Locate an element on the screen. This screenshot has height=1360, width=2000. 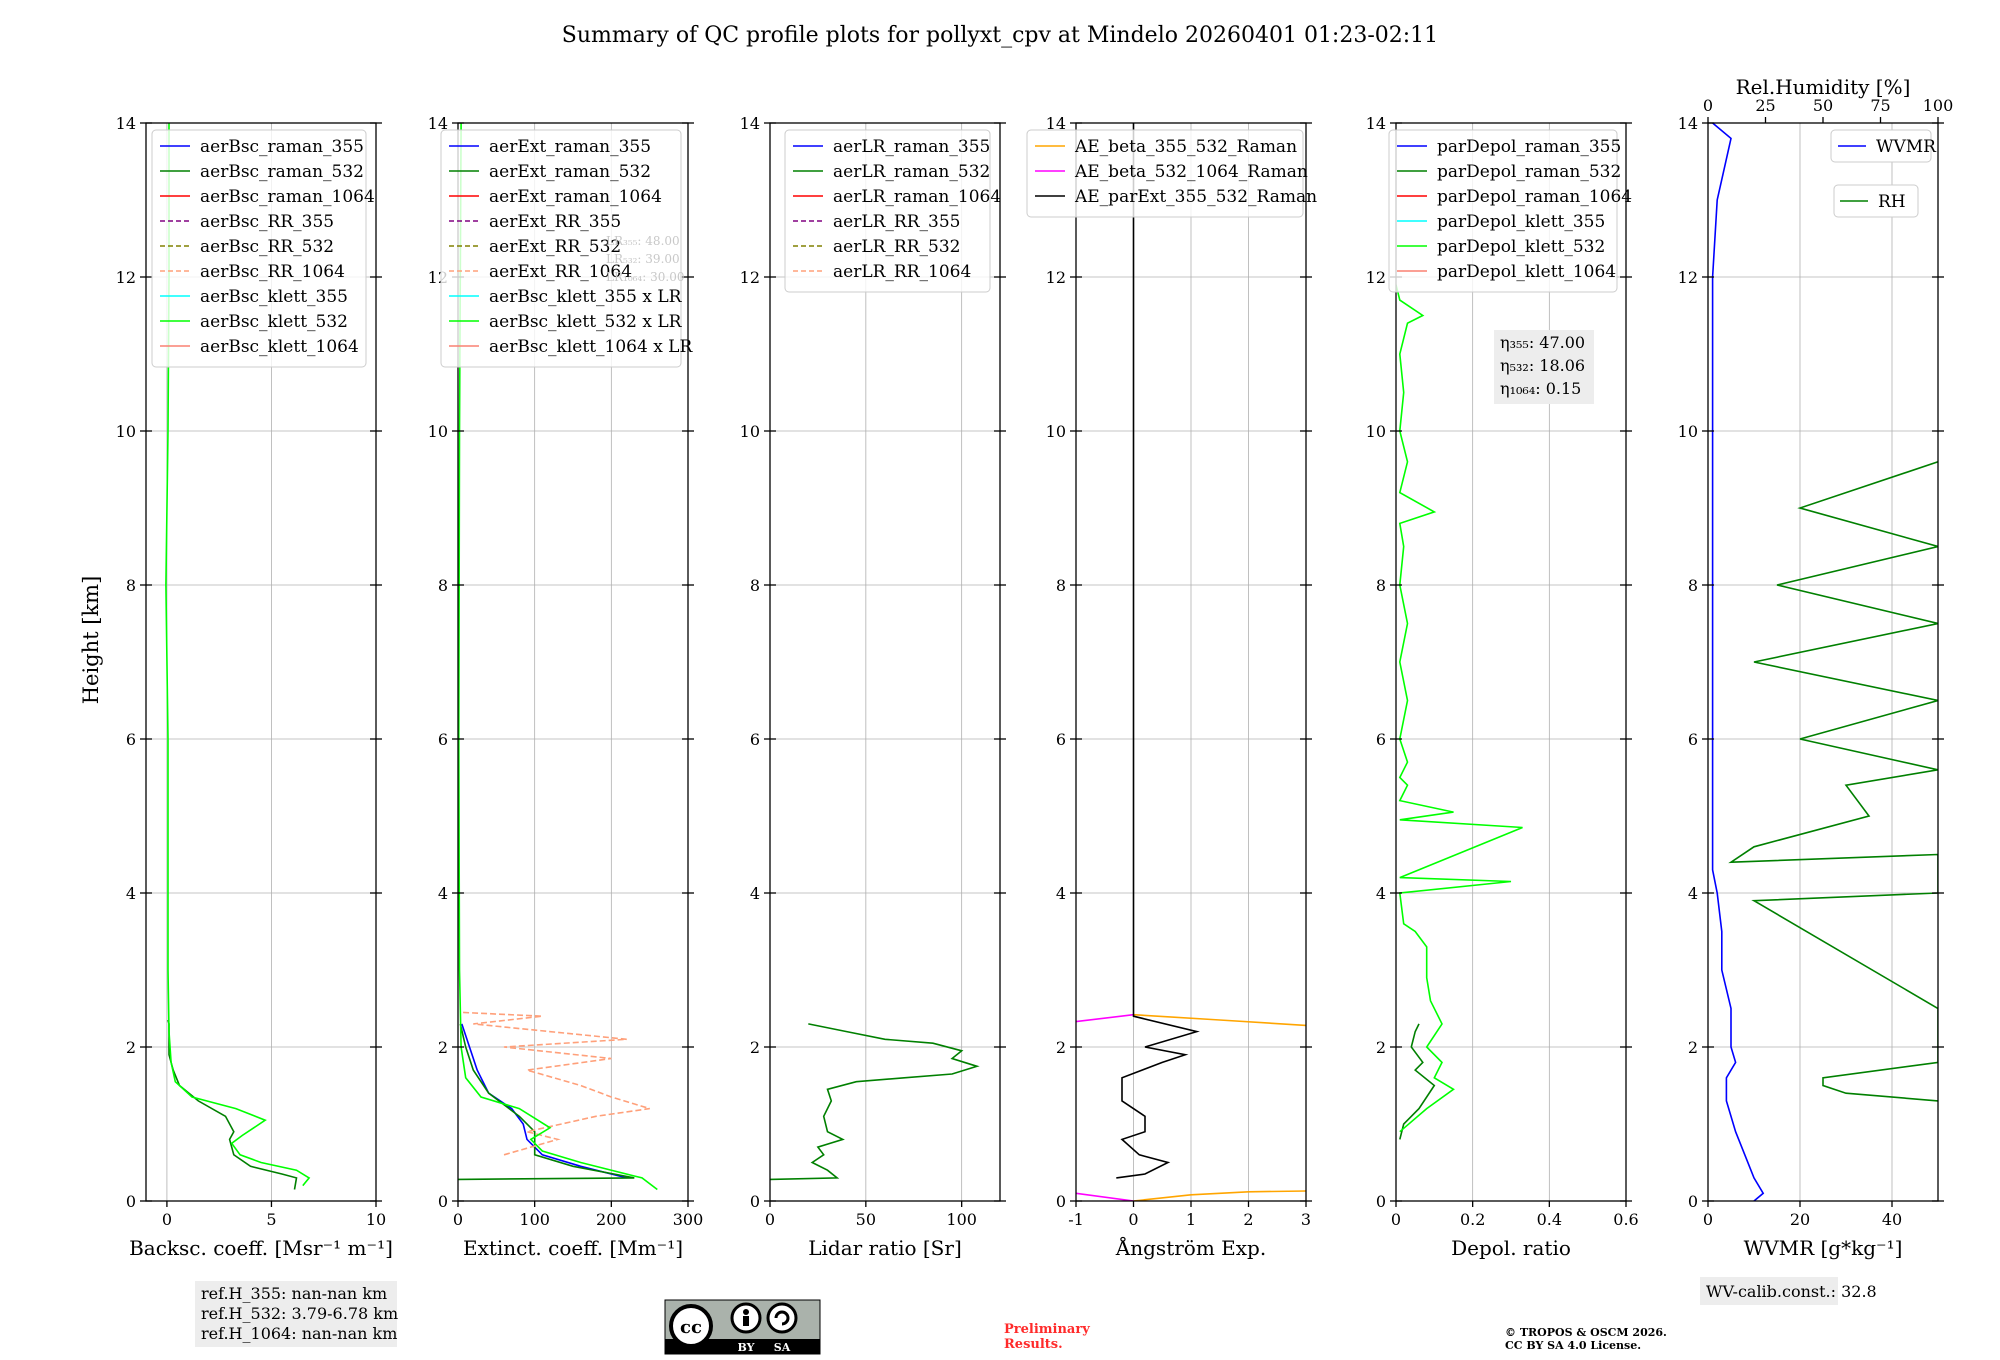
legend-label: parDepol_klett_1064 is located at coordinates (1526, 272).